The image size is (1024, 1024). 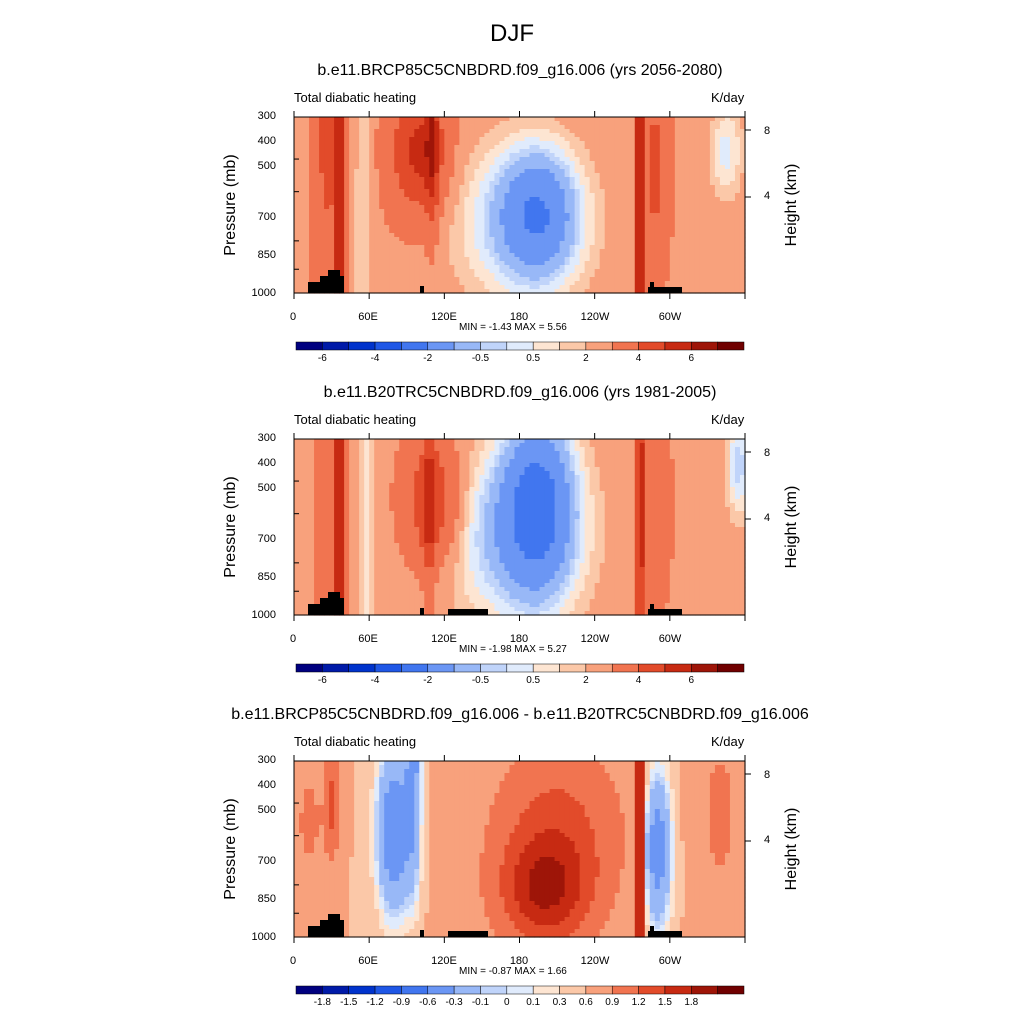 What do you see at coordinates (520, 346) in the screenshot?
I see `colorbar-swatch` at bounding box center [520, 346].